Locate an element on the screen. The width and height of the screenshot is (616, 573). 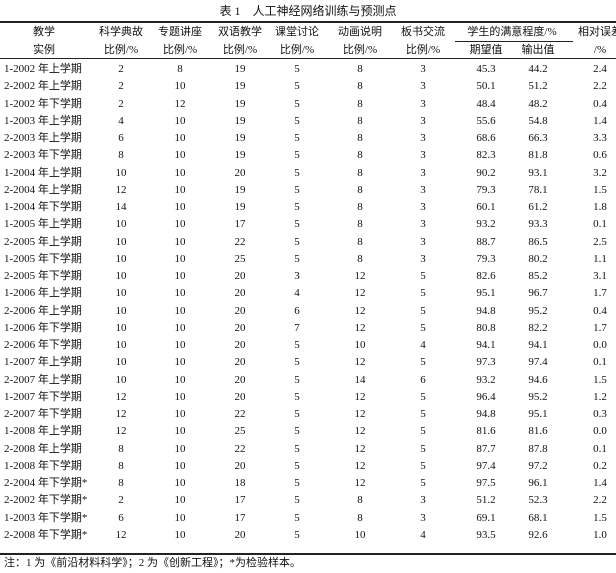
row-label: 2-2002 年下学期* is located at coordinates (46, 500).